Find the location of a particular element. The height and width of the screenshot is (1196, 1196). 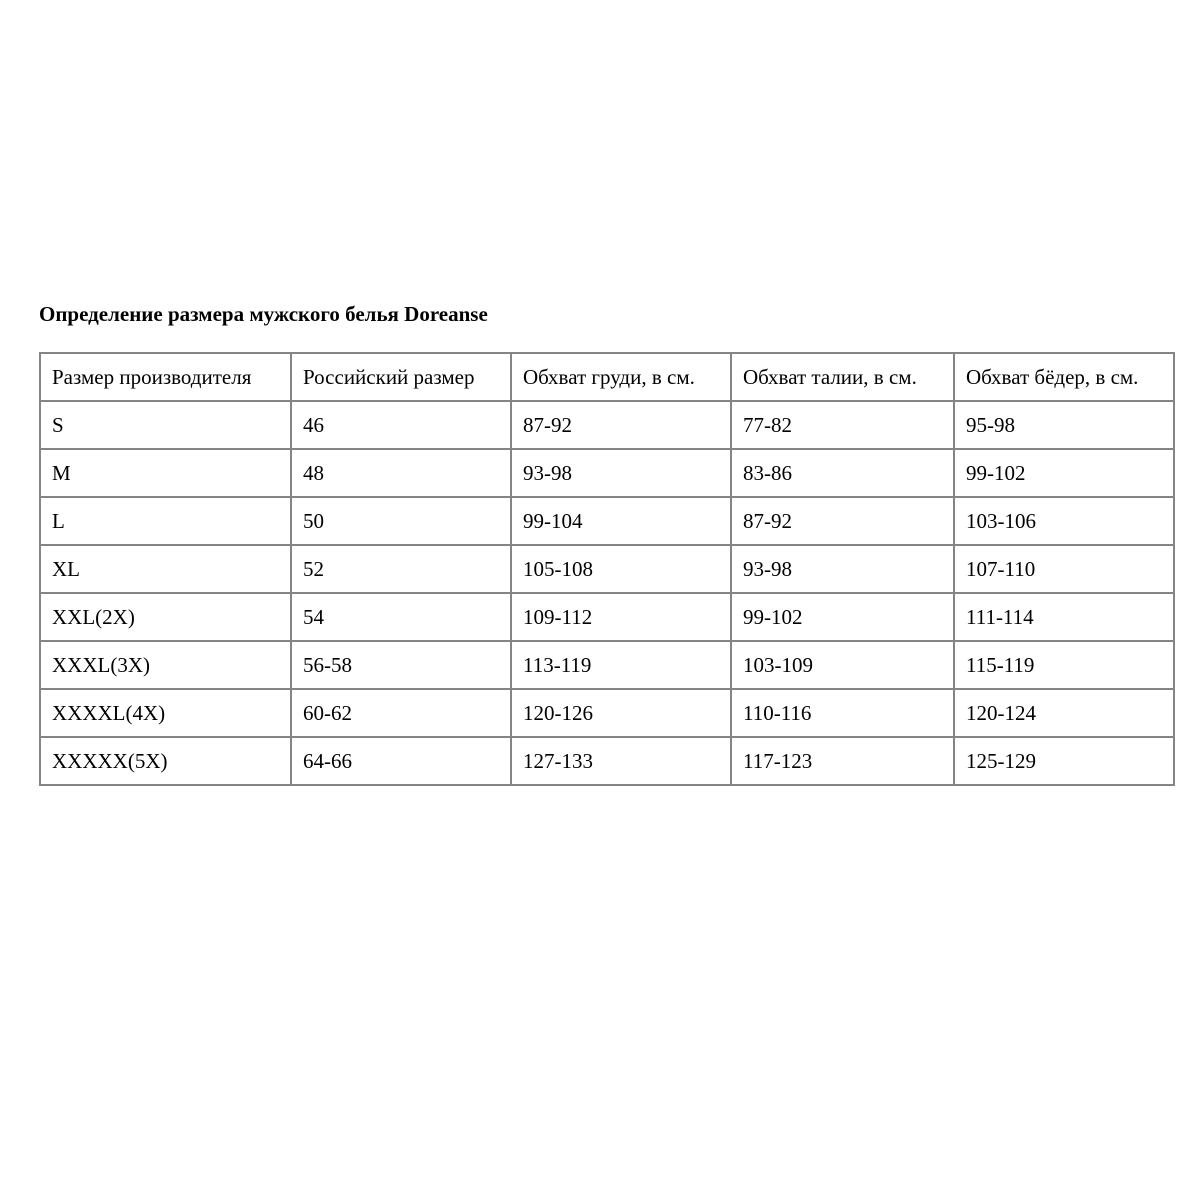

table-cell: 60-62 is located at coordinates (401, 713).